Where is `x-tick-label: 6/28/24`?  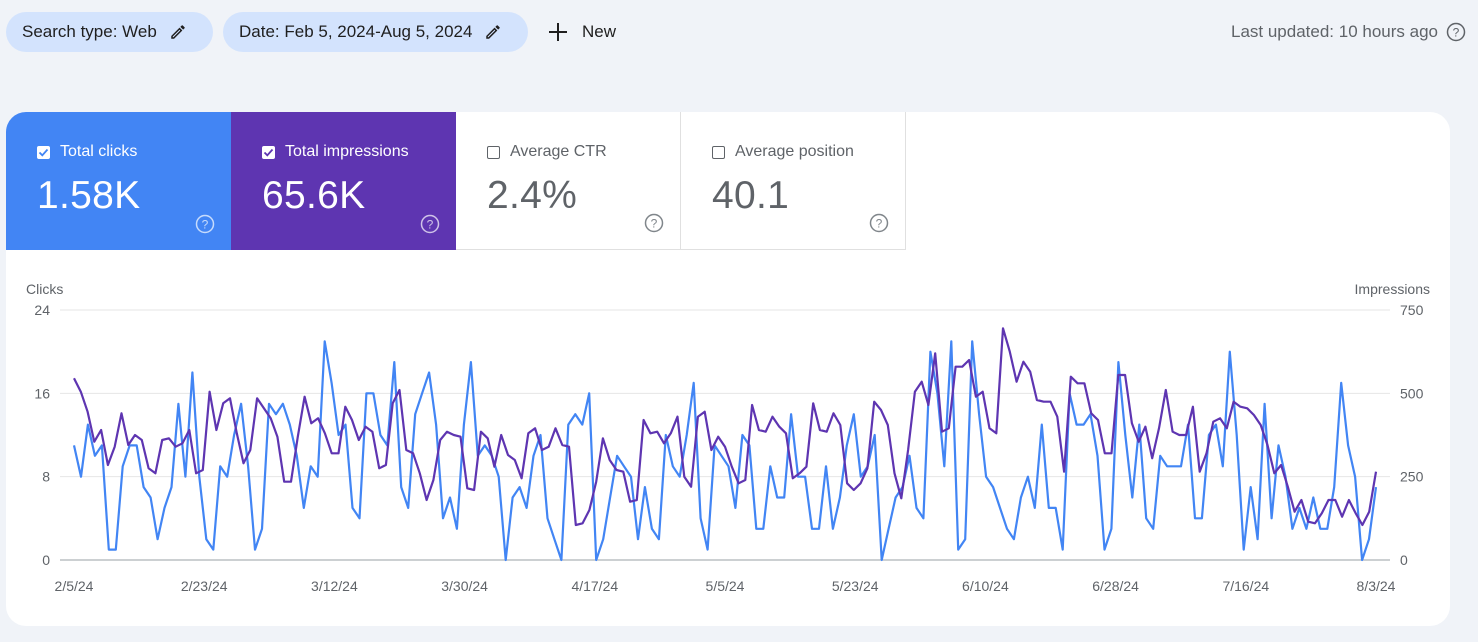 x-tick-label: 6/28/24 is located at coordinates (1115, 586).